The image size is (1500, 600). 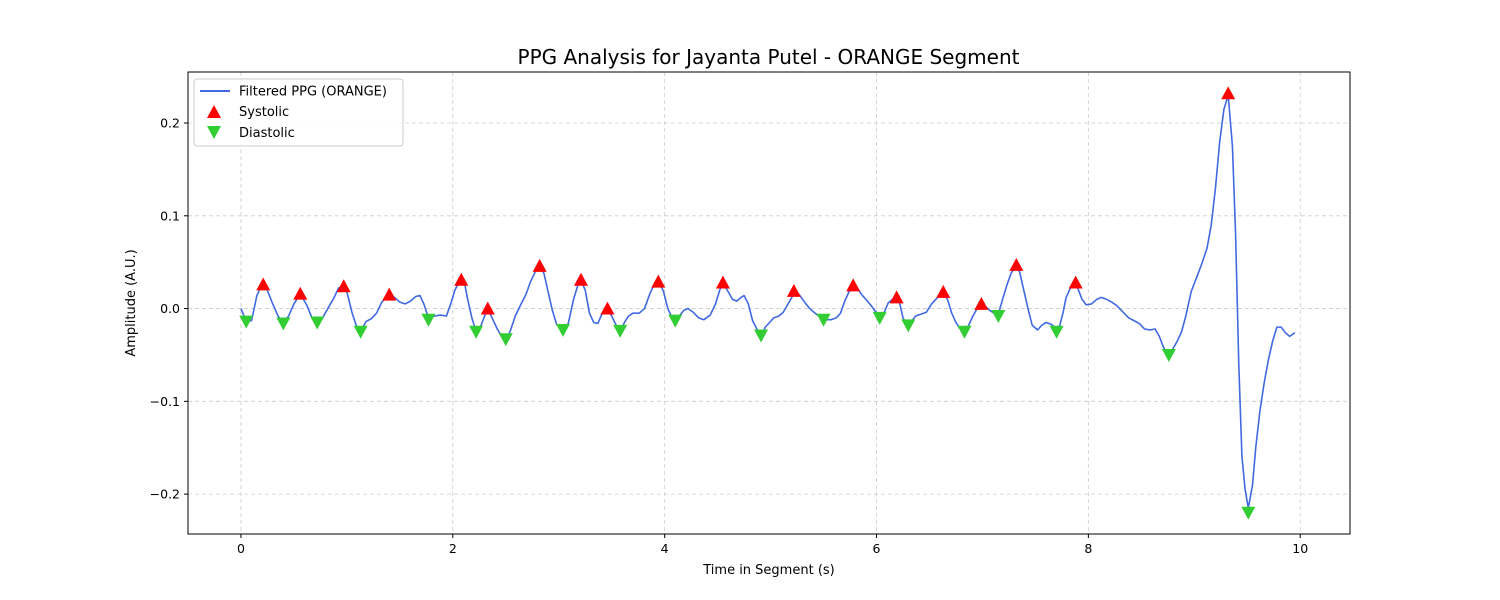 What do you see at coordinates (768, 570) in the screenshot?
I see `x-axis-label: Time in Segment (s)` at bounding box center [768, 570].